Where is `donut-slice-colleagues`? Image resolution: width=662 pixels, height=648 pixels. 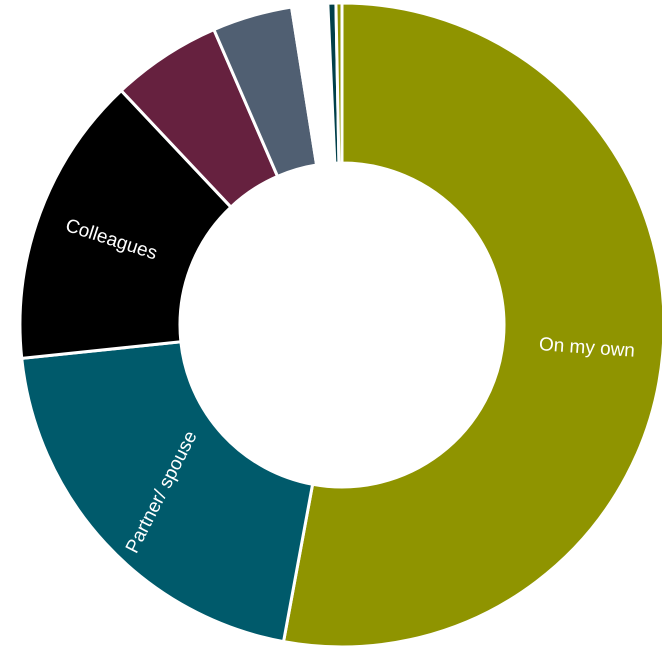 donut-slice-colleagues is located at coordinates (126, 224).